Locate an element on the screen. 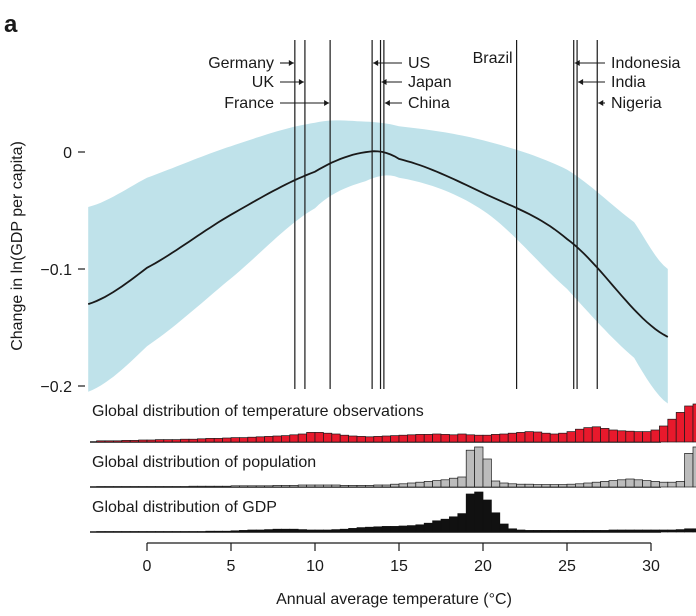 The width and height of the screenshot is (696, 616). x-tick-label: 10 is located at coordinates (315, 566).